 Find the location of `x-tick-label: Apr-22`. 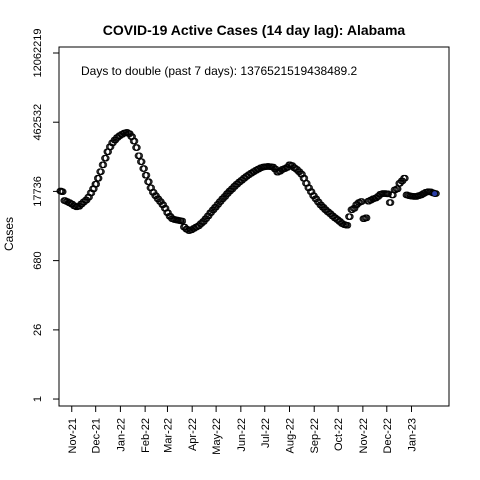

x-tick-label: Apr-22 is located at coordinates (193, 434).